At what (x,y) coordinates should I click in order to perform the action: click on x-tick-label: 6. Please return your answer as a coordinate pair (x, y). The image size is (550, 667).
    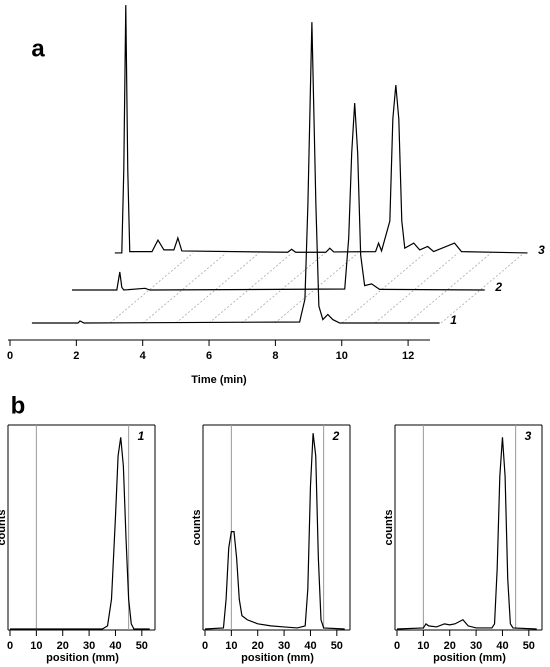
    Looking at the image, I should click on (209, 356).